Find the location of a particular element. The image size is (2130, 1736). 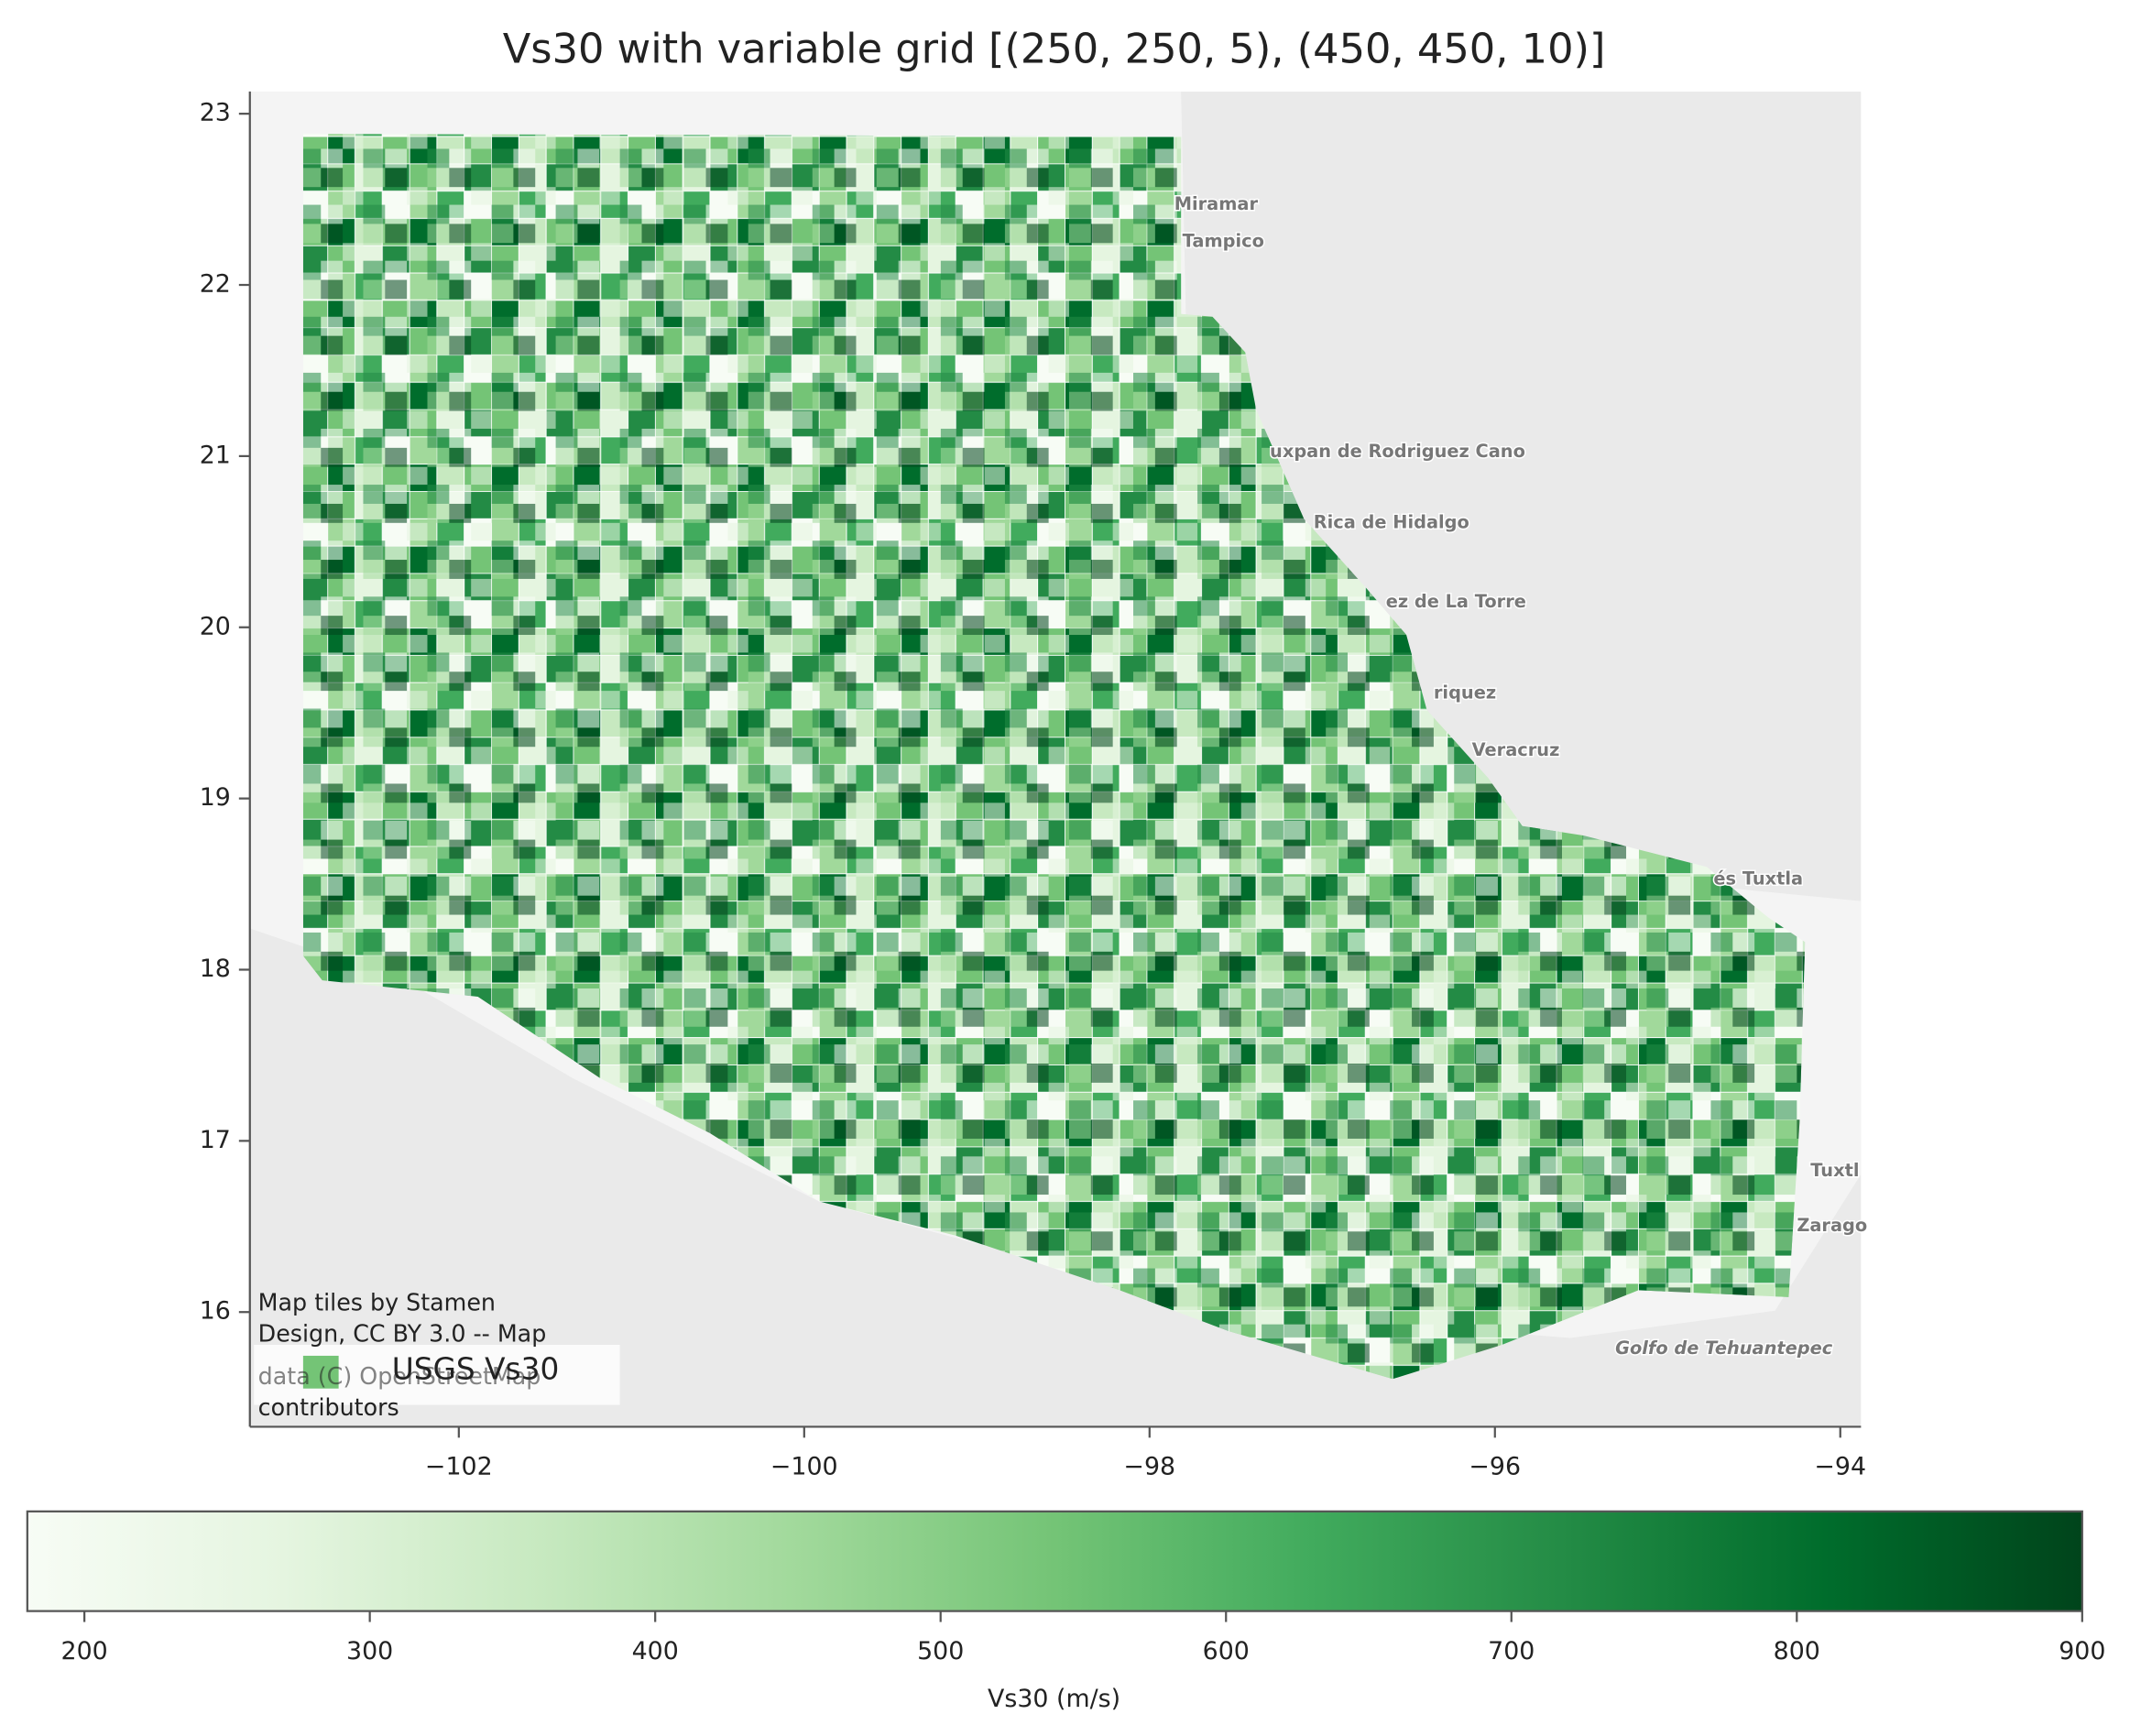

map-label: Golfo de Tehuantepec is located at coordinates (1724, 1348).